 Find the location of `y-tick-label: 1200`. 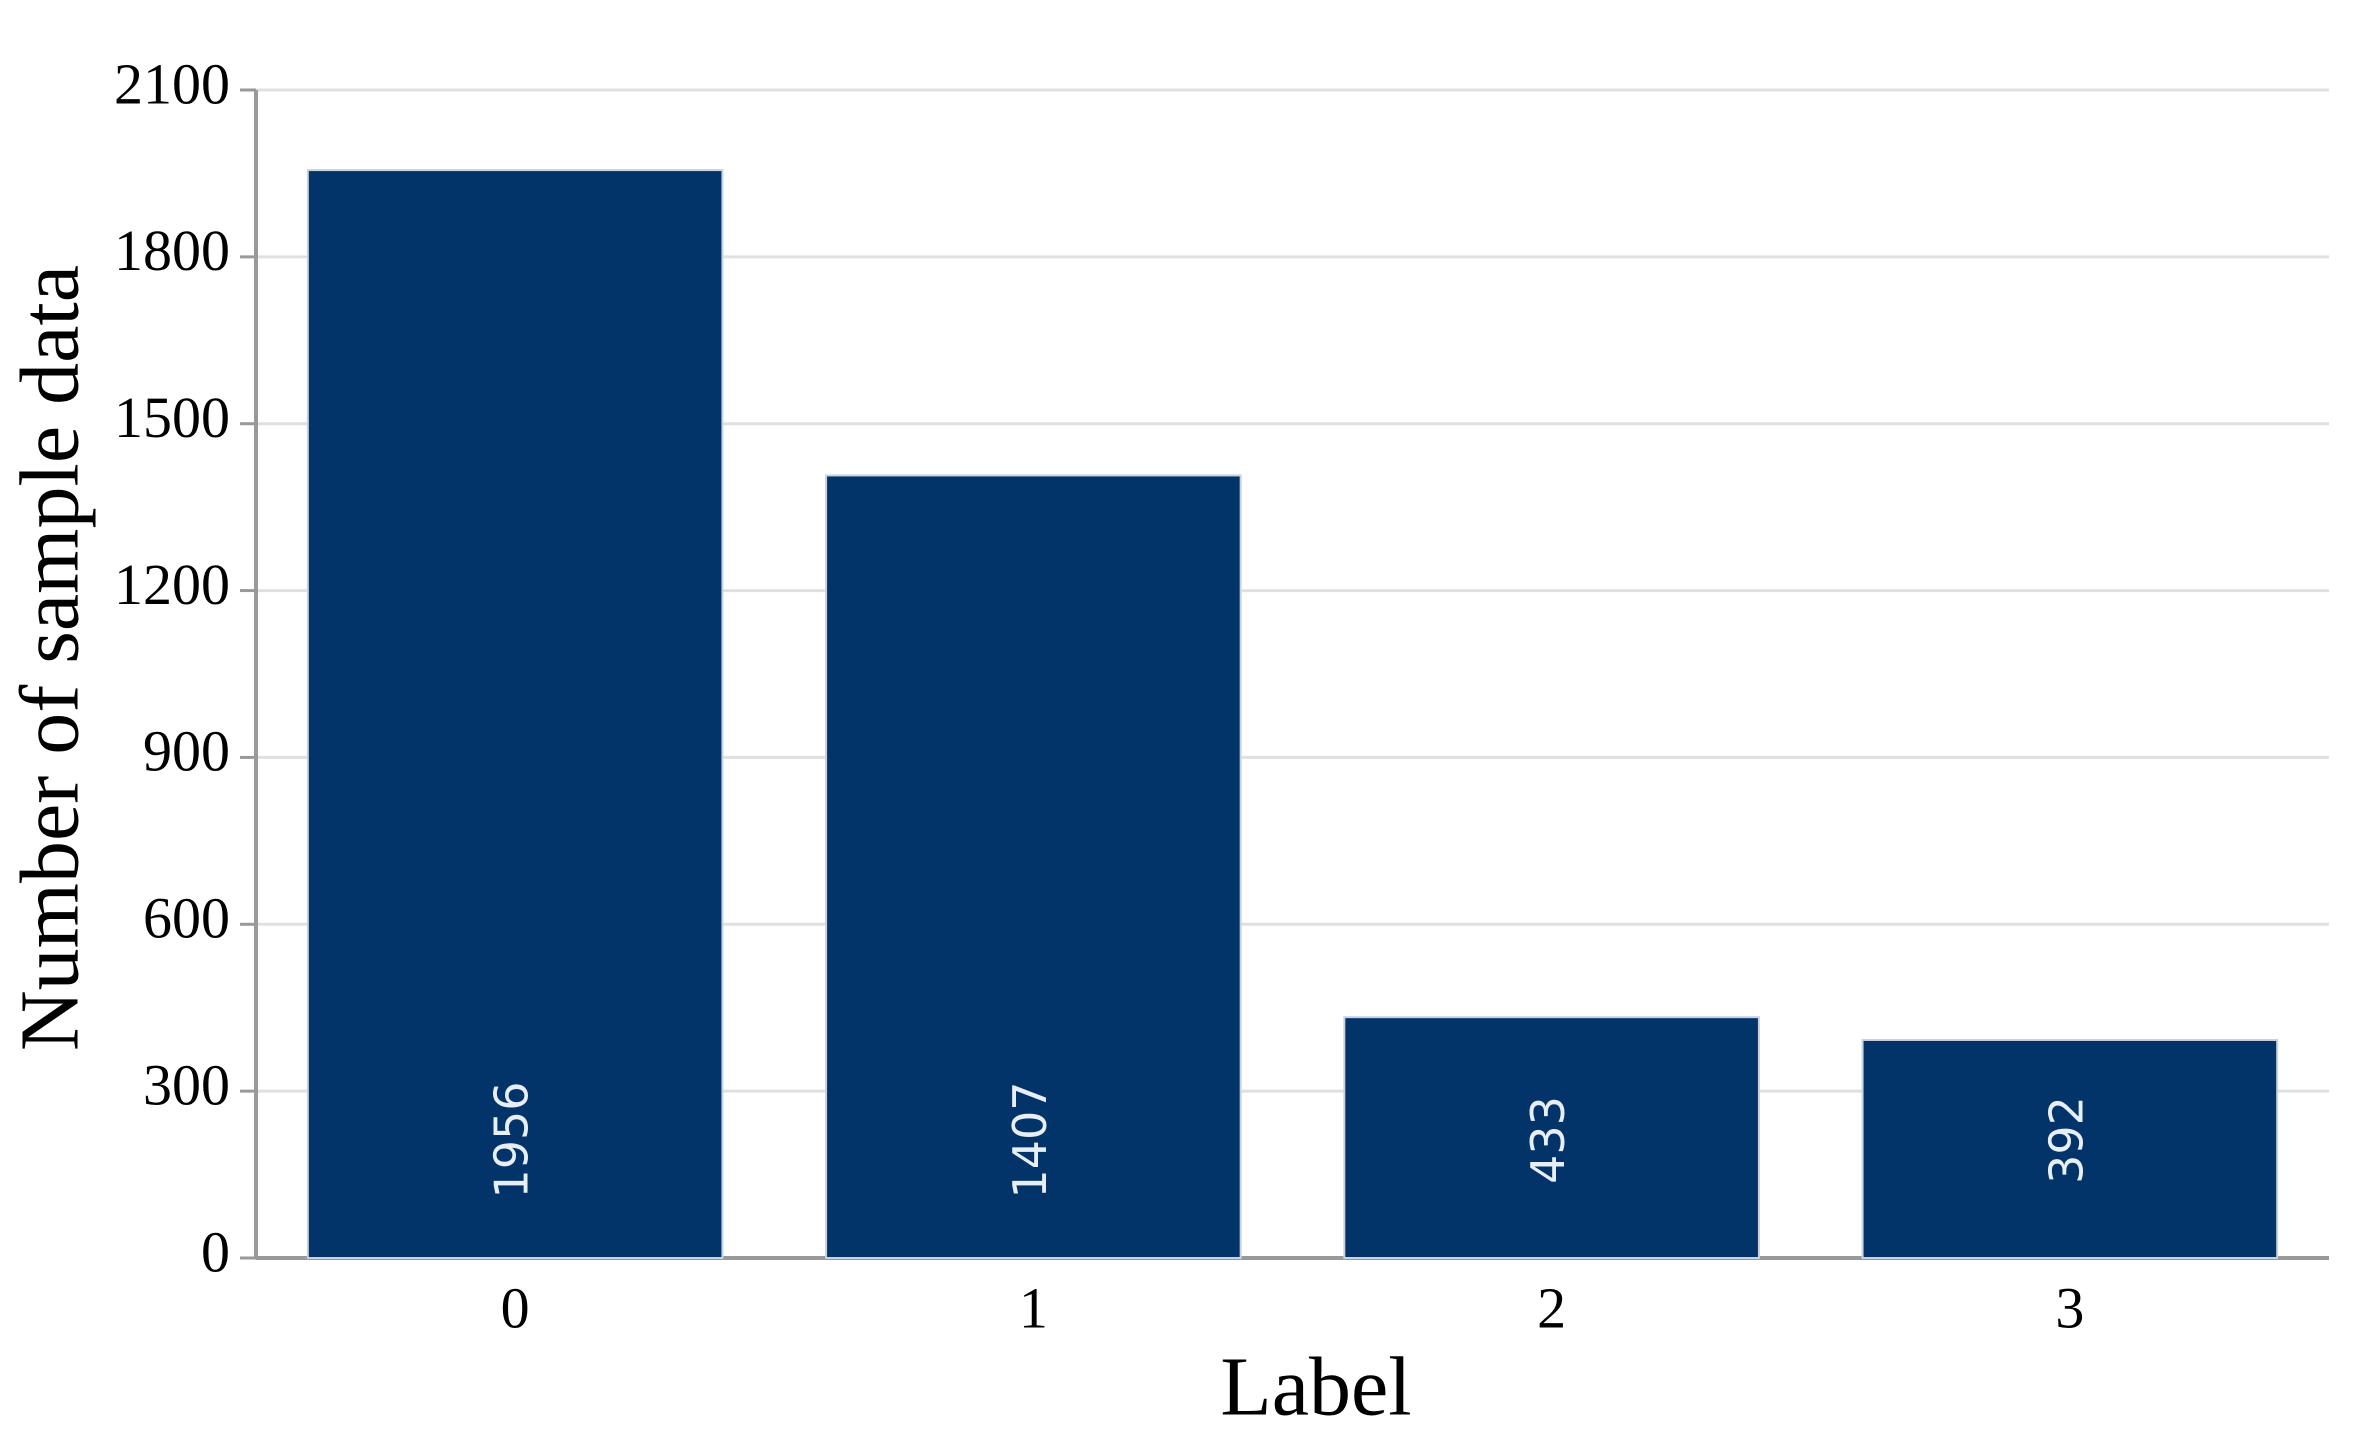

y-tick-label: 1200 is located at coordinates (172, 584).